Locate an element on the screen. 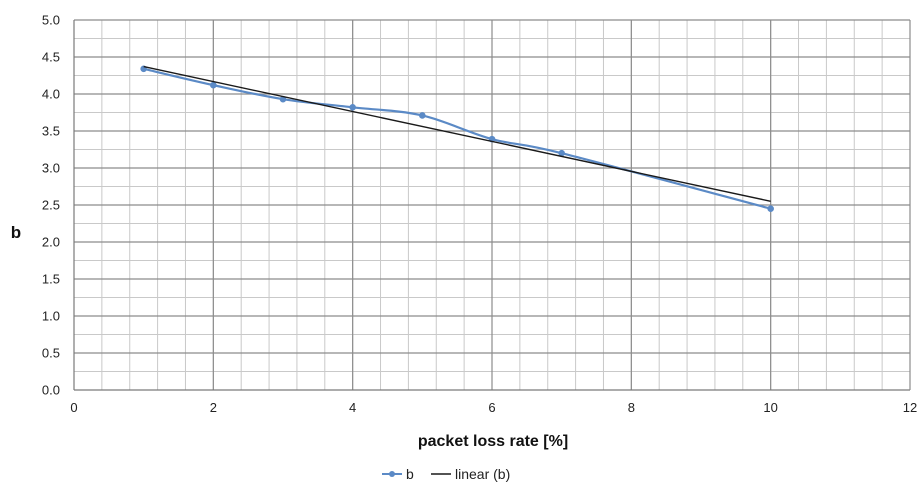 This screenshot has width=922, height=484. y-axis-label: b is located at coordinates (16, 232).